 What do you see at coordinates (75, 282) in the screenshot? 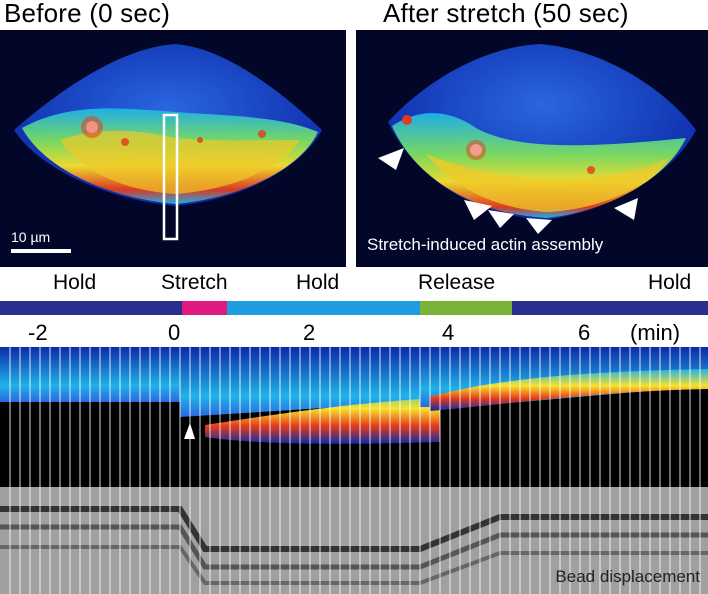
I see `phase-label-hold-1: Hold` at bounding box center [75, 282].